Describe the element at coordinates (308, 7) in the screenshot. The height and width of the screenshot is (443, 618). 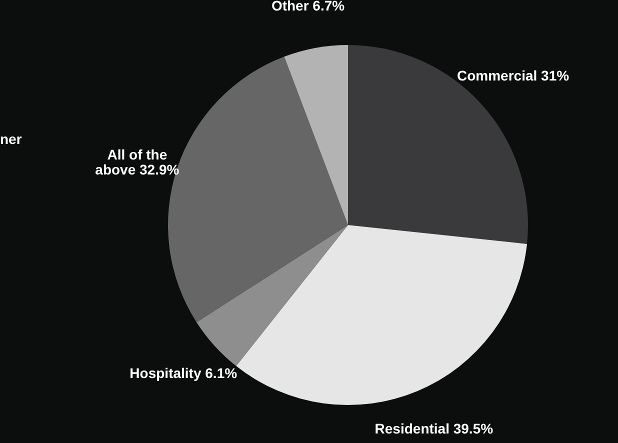
I see `slice-label: Other 6.7%` at that location.